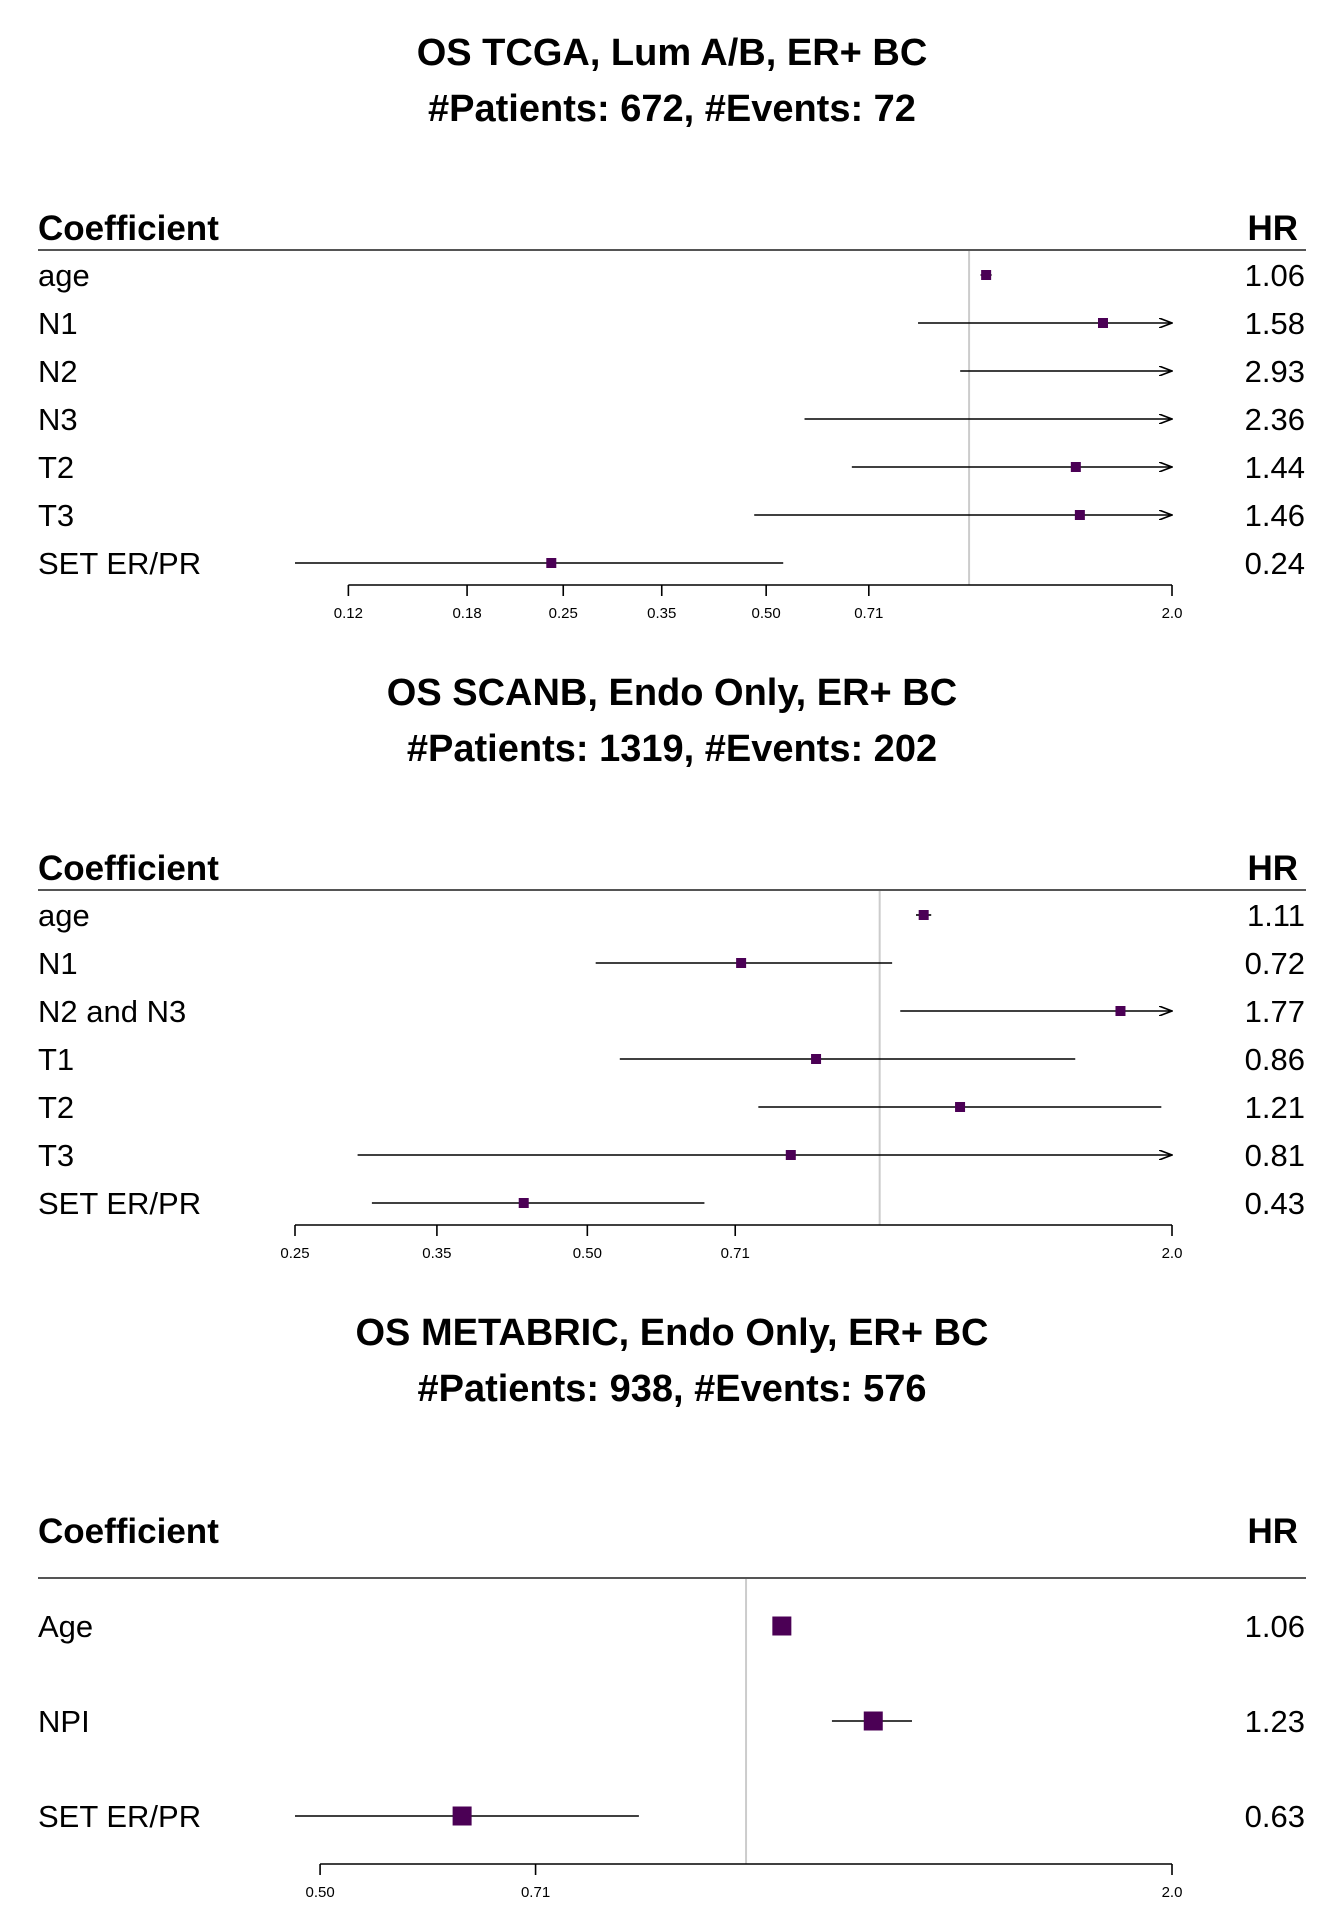 This screenshot has height=1920, width=1344. I want to click on forest-row: N2 and N3 1.77, so click(671, 1011).